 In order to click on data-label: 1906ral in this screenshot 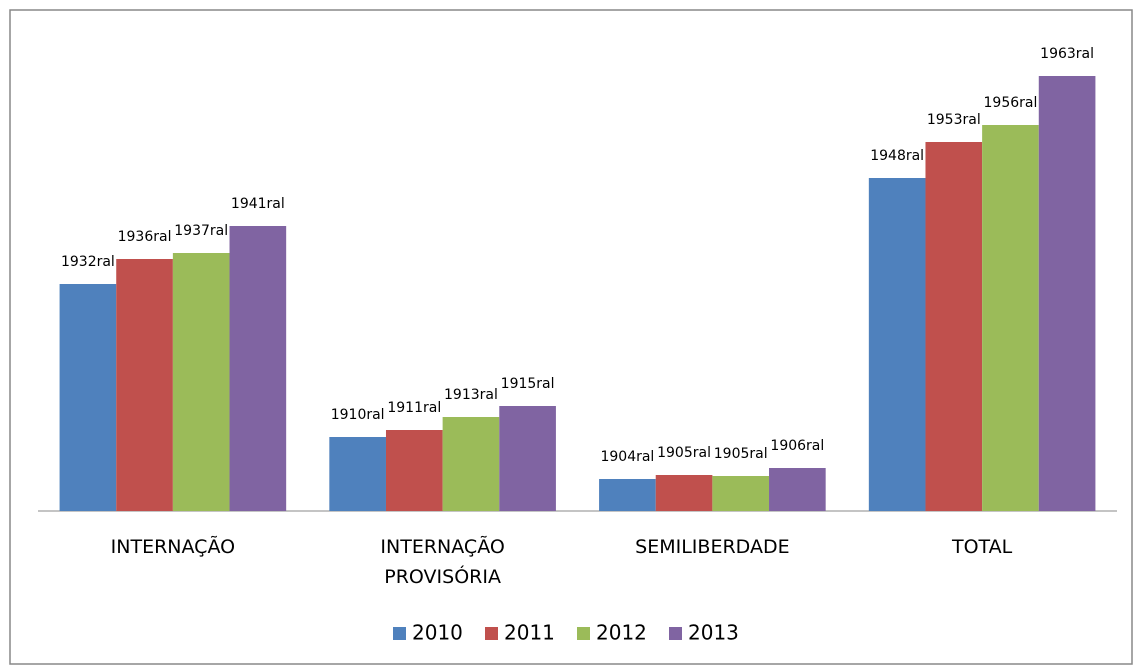, I will do `click(797, 446)`.